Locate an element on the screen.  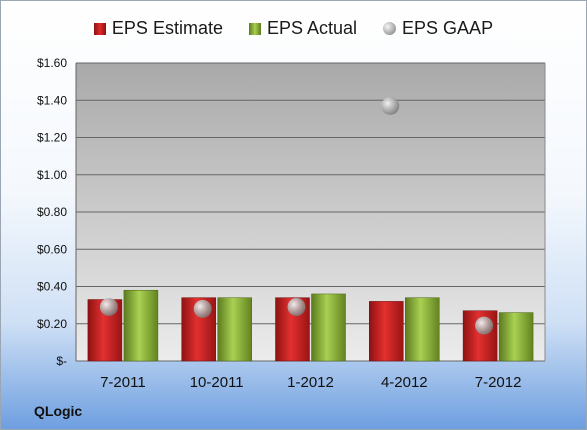
x-tick-label: 1-2012 is located at coordinates (310, 382).